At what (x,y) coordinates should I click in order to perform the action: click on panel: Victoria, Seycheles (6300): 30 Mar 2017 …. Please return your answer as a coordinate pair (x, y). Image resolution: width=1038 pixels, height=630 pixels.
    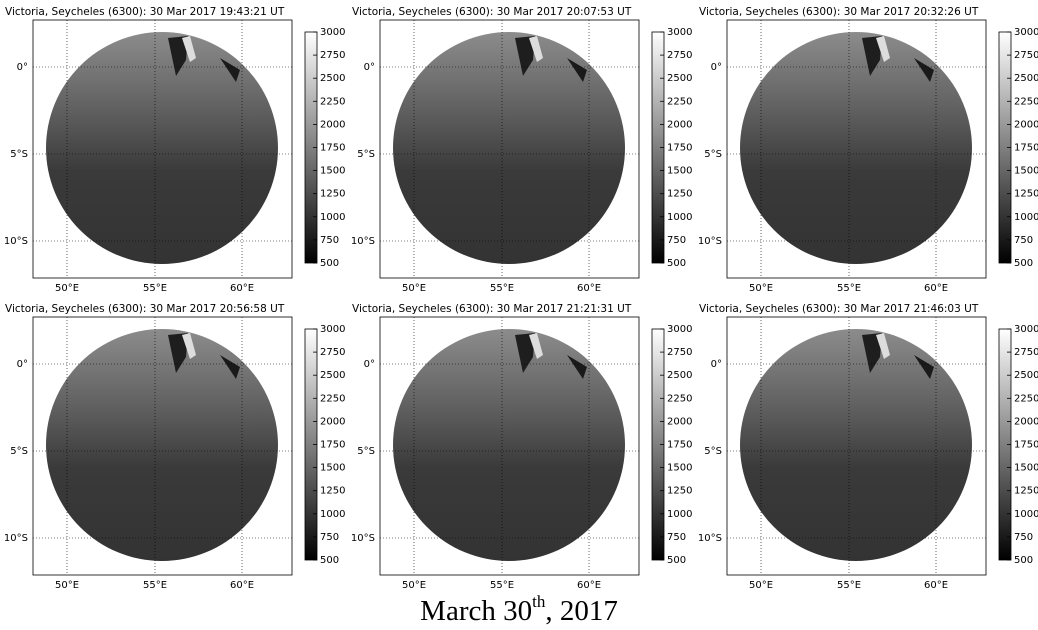
    Looking at the image, I should click on (868, 150).